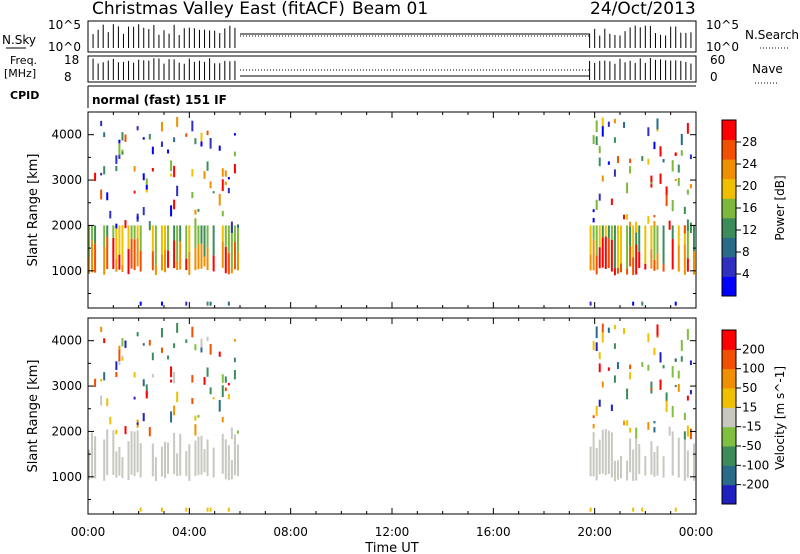 This screenshot has height=554, width=800. Describe the element at coordinates (33, 210) in the screenshot. I see `power-ylabel: Slant Range [km]` at that location.